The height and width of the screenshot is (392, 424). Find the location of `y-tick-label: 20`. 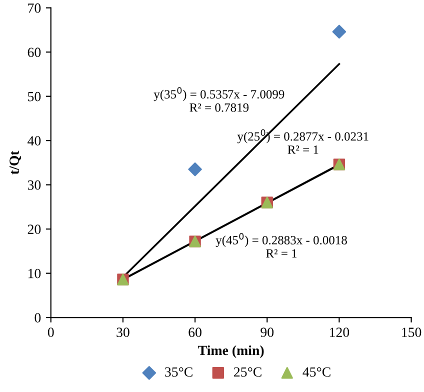

y-tick-label: 20 is located at coordinates (34, 229).